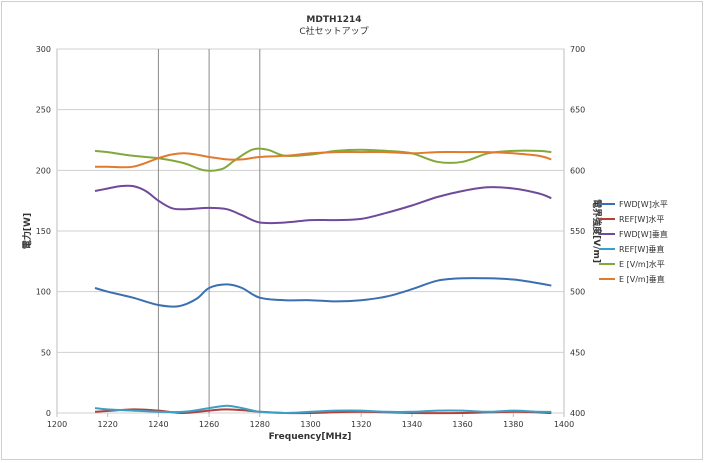  I want to click on y-tick-label: 50, so click(46, 352).